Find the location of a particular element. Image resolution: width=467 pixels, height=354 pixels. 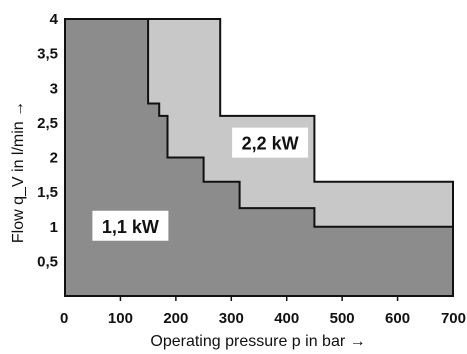

region-label-large: 2,2 kW is located at coordinates (270, 144).